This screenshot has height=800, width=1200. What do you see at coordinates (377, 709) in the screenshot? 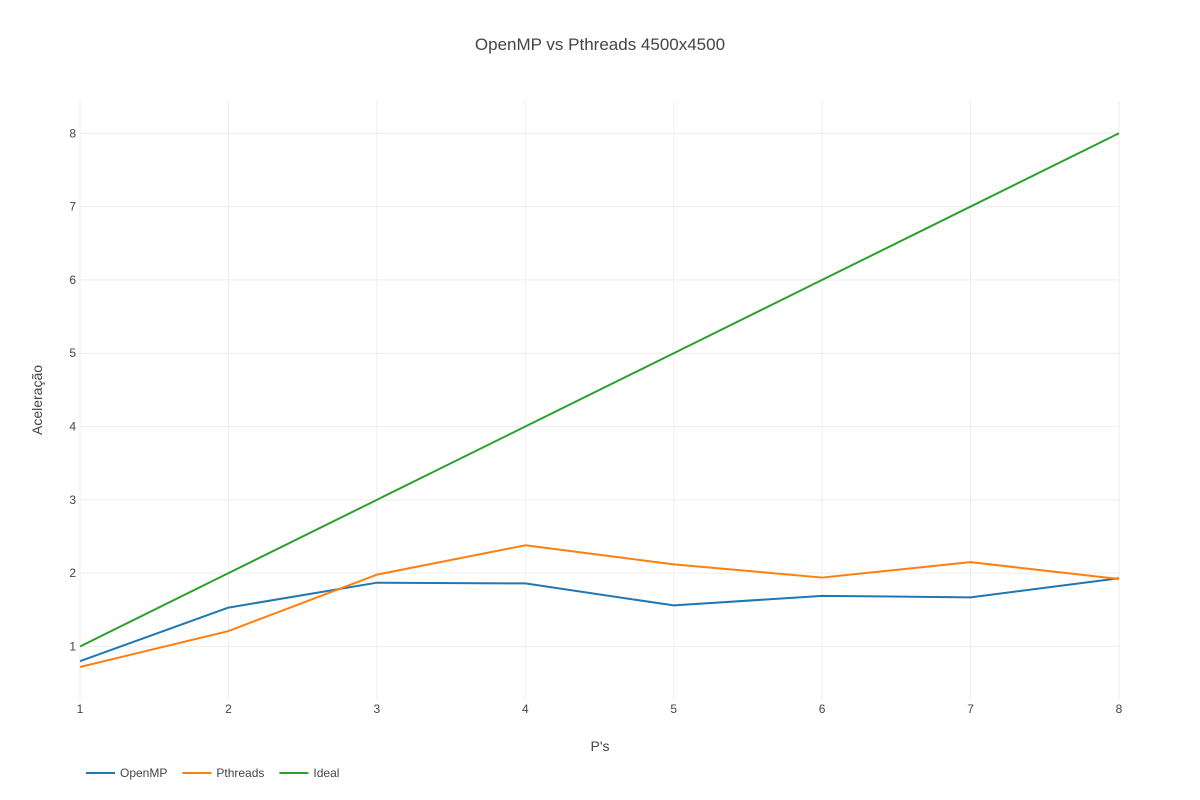
I see `x-tick-label: 3` at bounding box center [377, 709].